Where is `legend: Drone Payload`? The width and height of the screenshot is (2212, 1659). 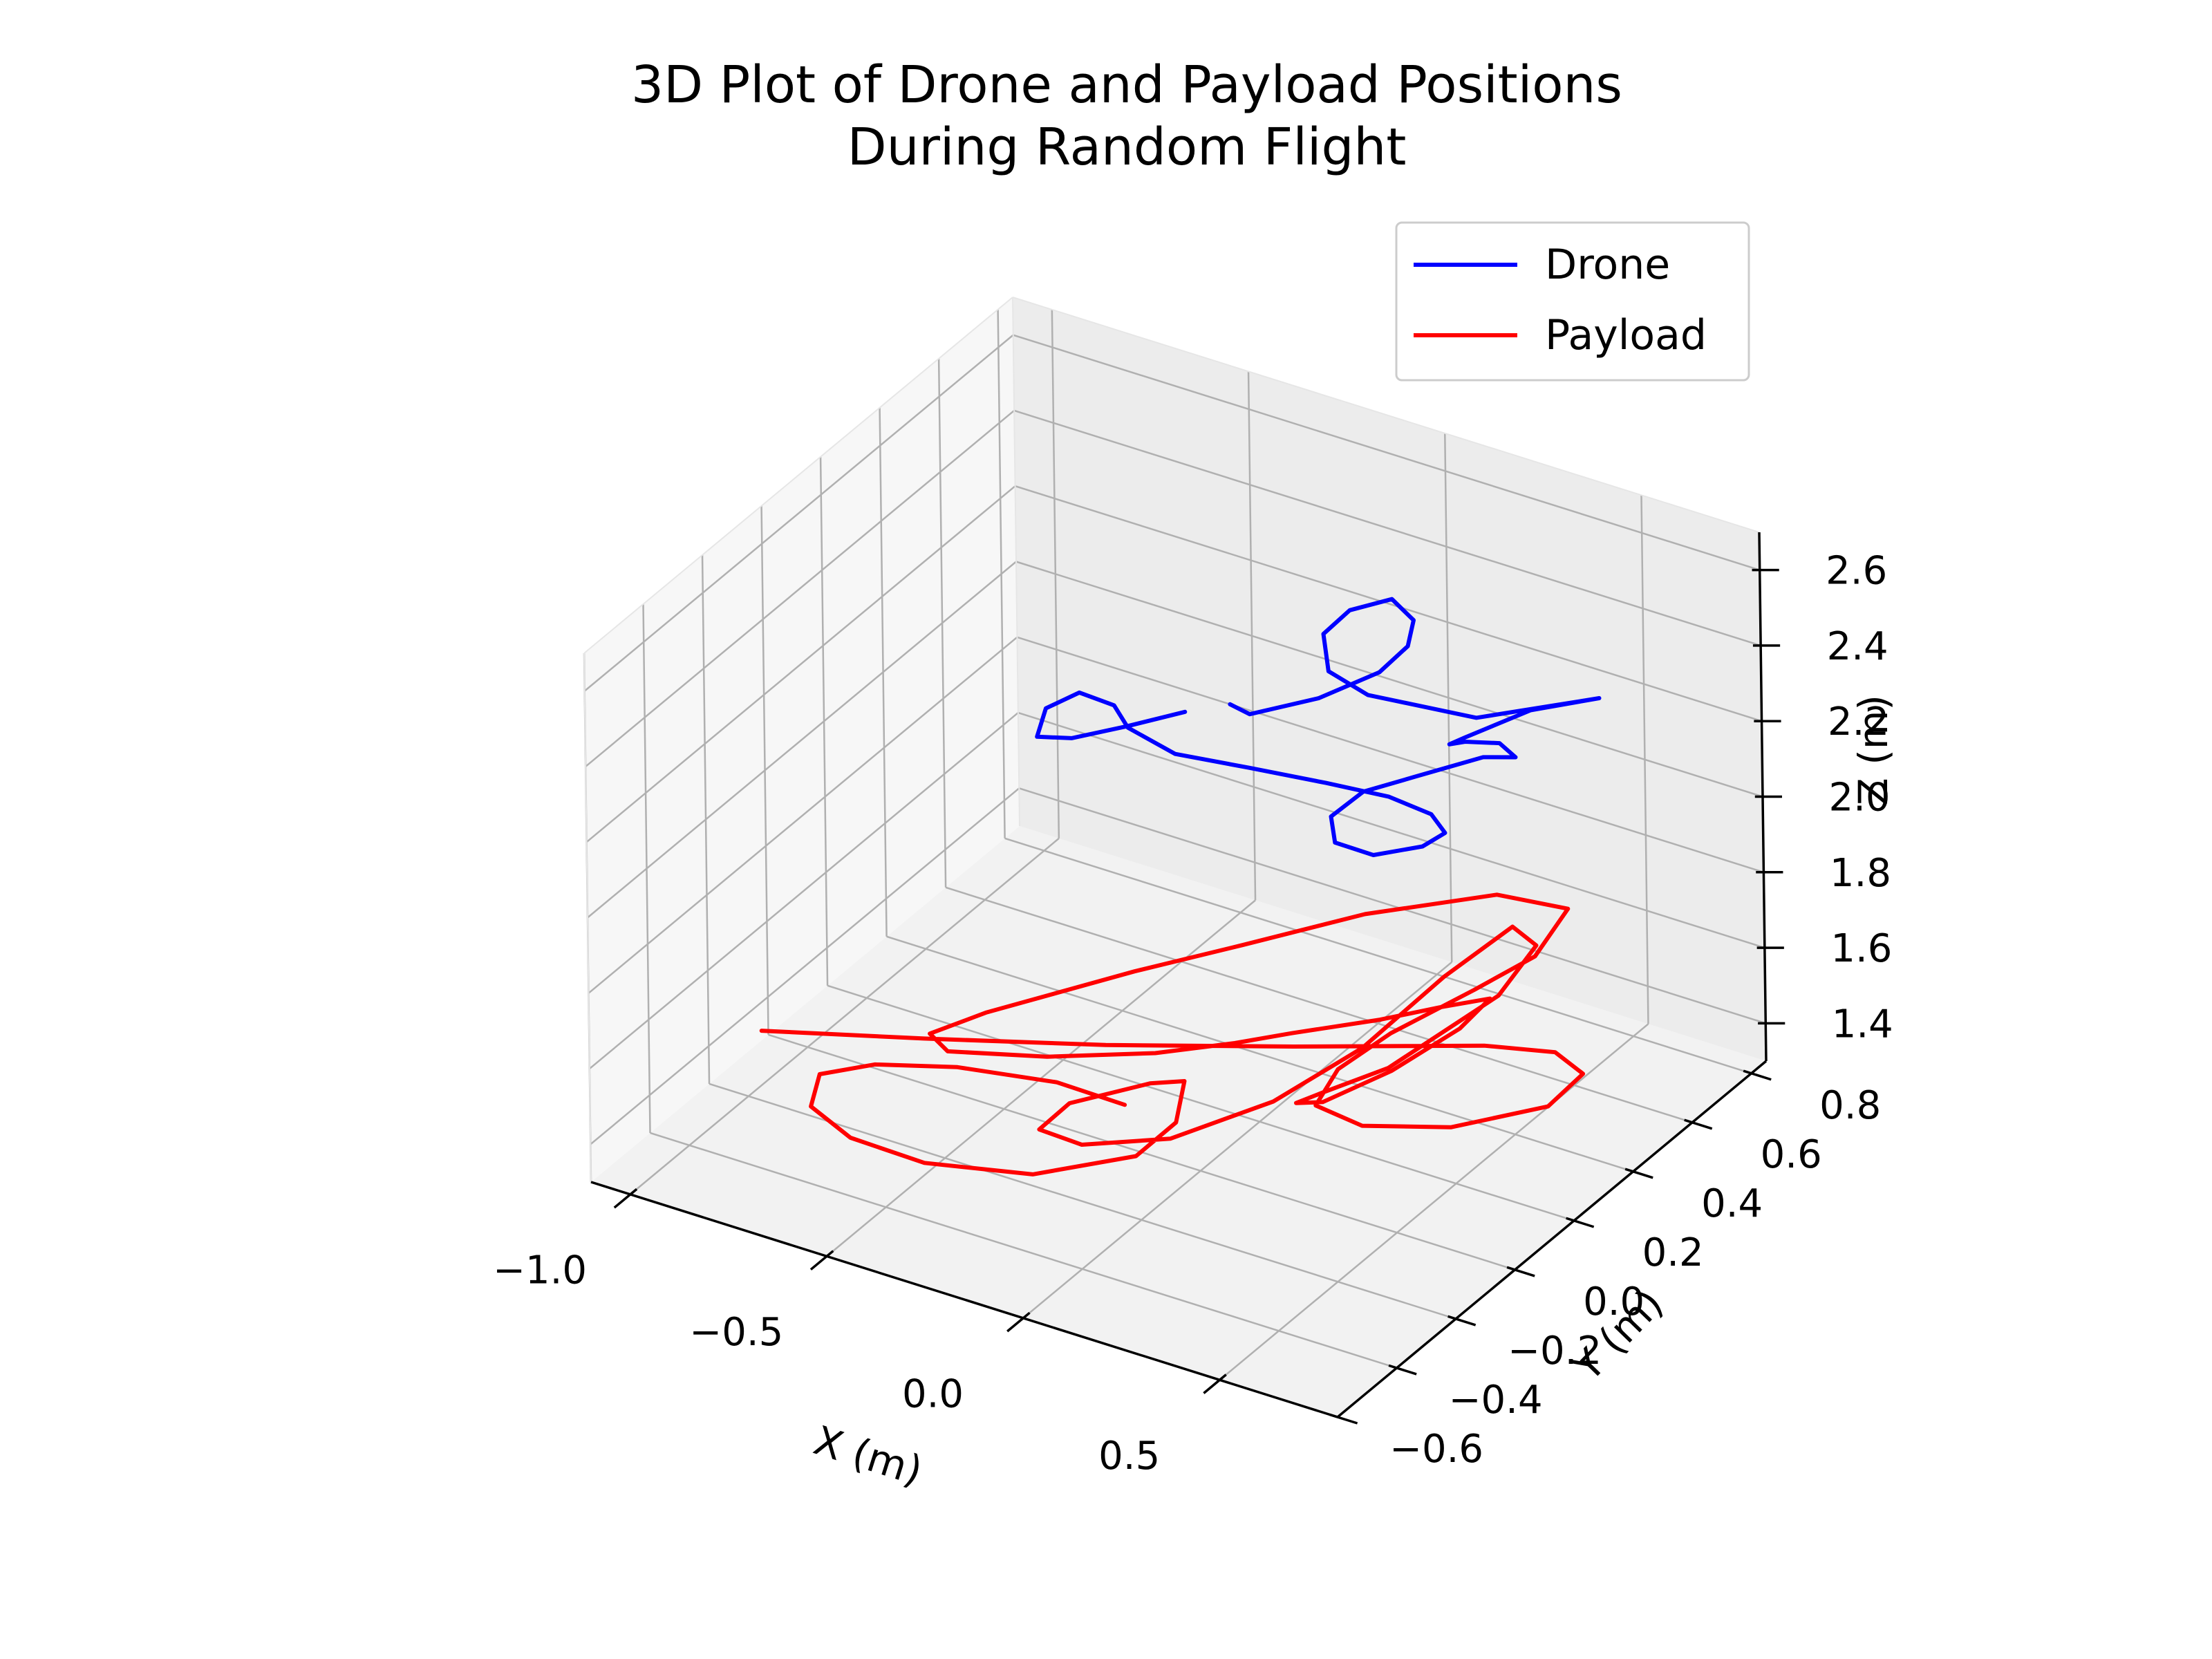 legend: Drone Payload is located at coordinates (1572, 301).